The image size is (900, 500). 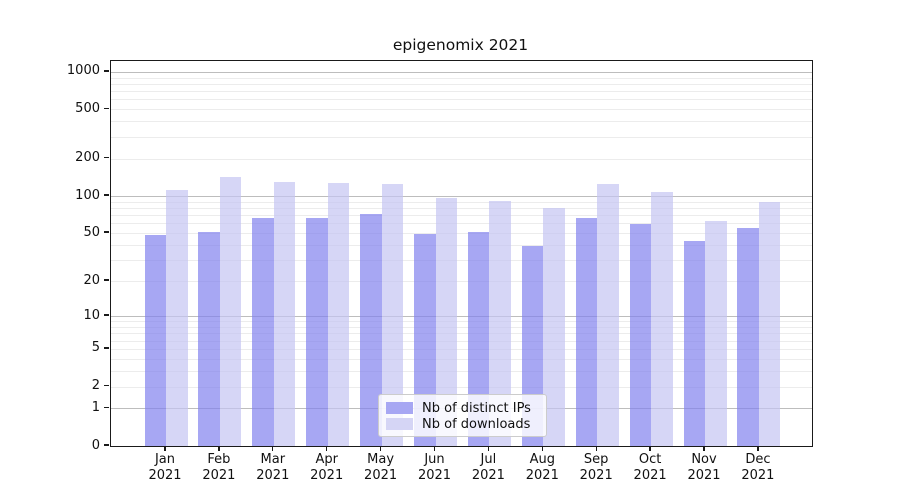 What do you see at coordinates (694, 343) in the screenshot?
I see `bar-ips-nov` at bounding box center [694, 343].